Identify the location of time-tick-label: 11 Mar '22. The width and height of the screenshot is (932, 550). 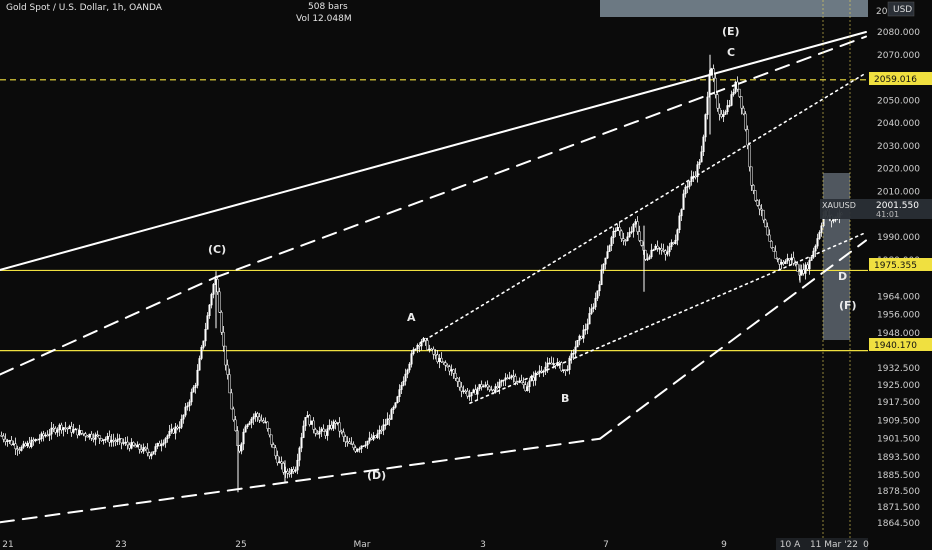
(834, 545).